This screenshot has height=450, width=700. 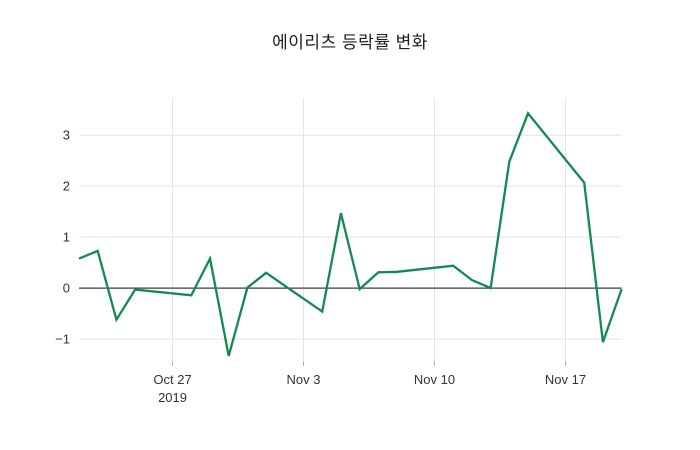 What do you see at coordinates (350, 42) in the screenshot?
I see `chart-title: 에이리츠 등락률 변화` at bounding box center [350, 42].